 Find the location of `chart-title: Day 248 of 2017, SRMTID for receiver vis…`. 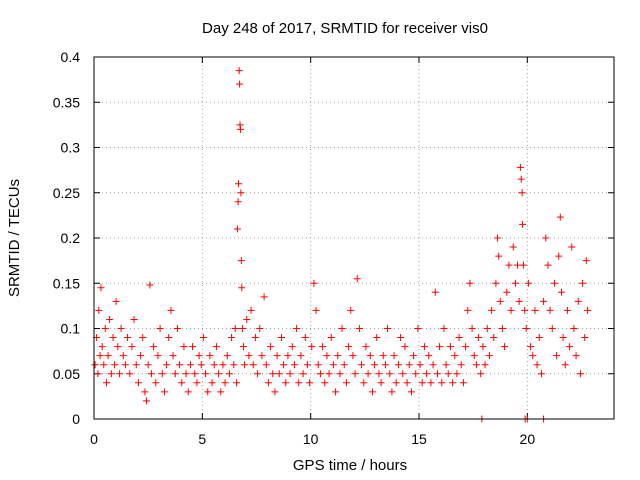

chart-title: Day 248 of 2017, SRMTID for receiver vis… is located at coordinates (345, 28).